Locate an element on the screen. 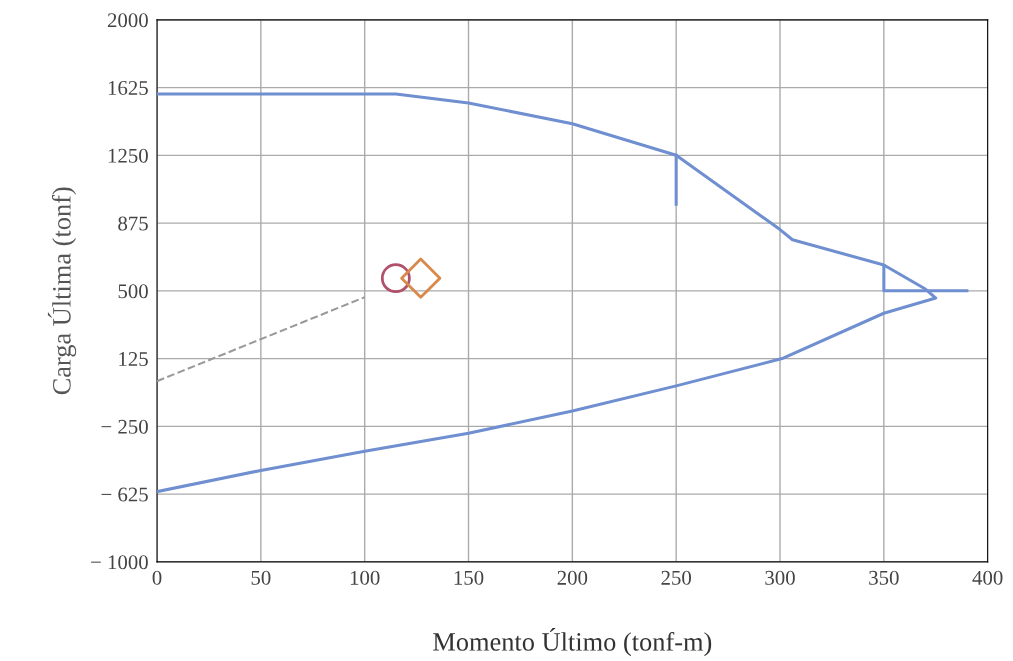 Image resolution: width=1013 pixels, height=661 pixels. x-tick-label: 350 is located at coordinates (884, 577).